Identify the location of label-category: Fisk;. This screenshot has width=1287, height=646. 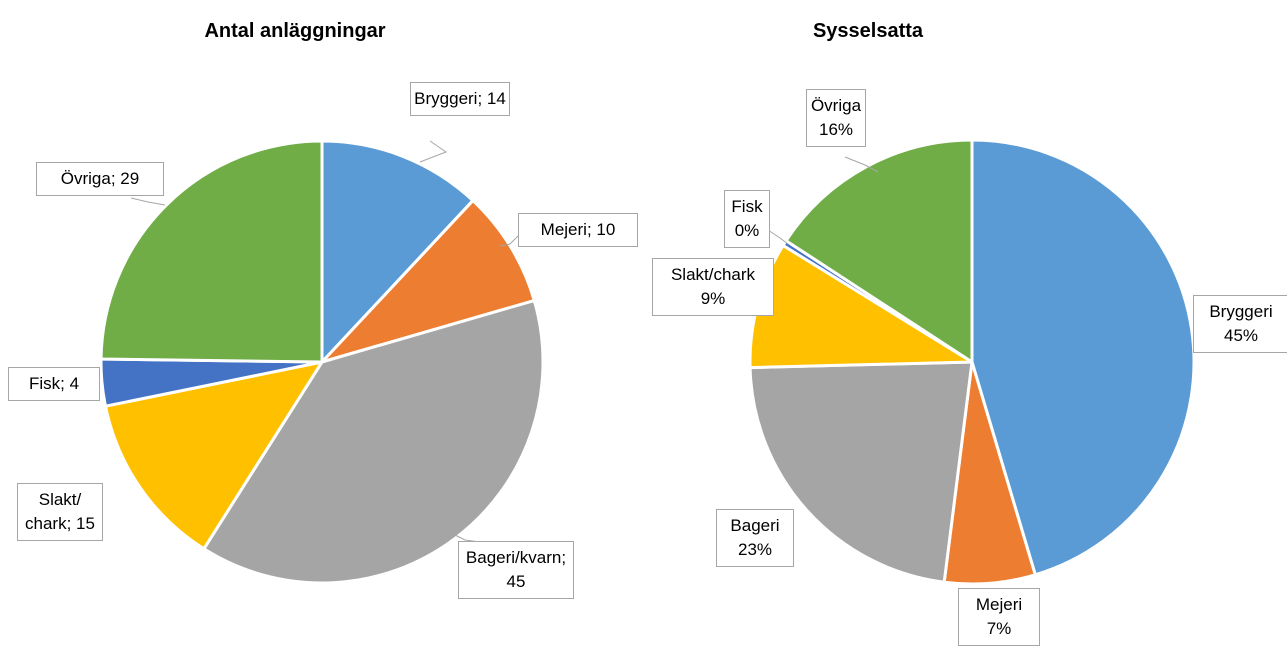
(46, 383).